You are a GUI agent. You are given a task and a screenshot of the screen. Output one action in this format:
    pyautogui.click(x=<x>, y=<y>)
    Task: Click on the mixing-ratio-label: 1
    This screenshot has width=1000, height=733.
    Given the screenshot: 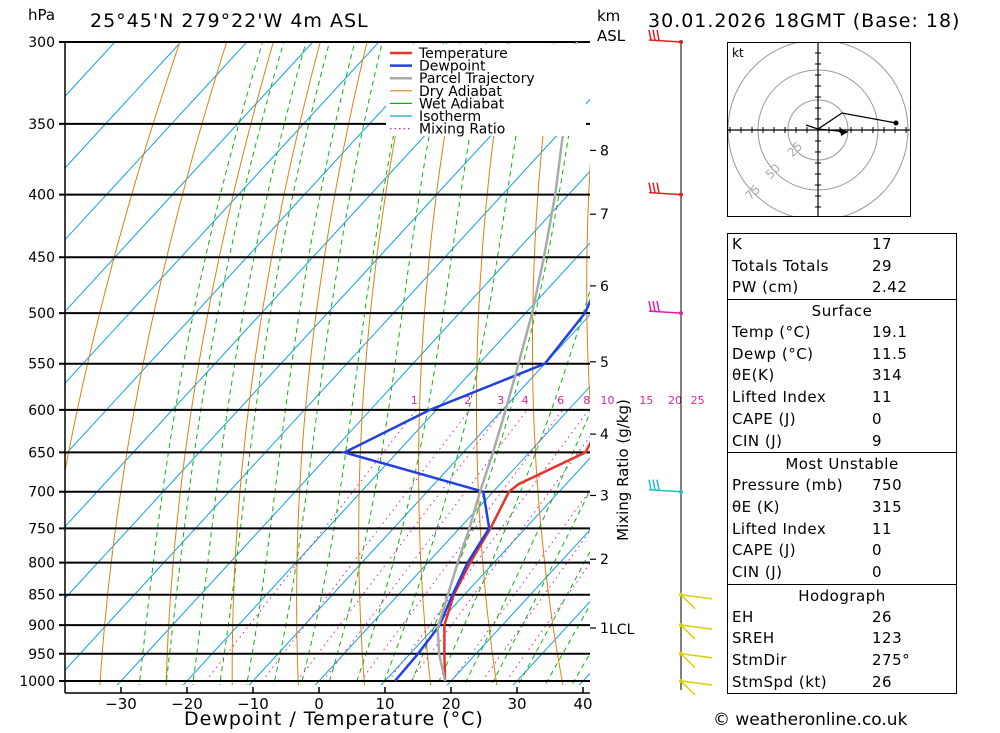 What is the action you would take?
    pyautogui.click(x=414, y=400)
    